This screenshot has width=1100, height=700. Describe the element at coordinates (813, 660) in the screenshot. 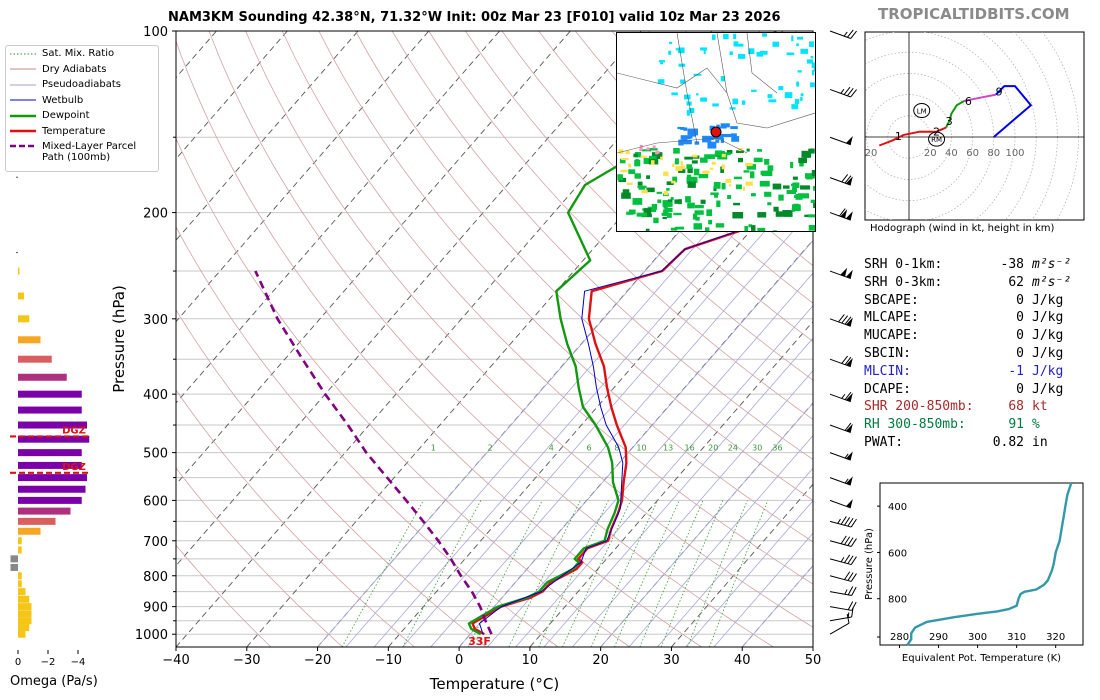

I see `x-tick-label: 50` at that location.